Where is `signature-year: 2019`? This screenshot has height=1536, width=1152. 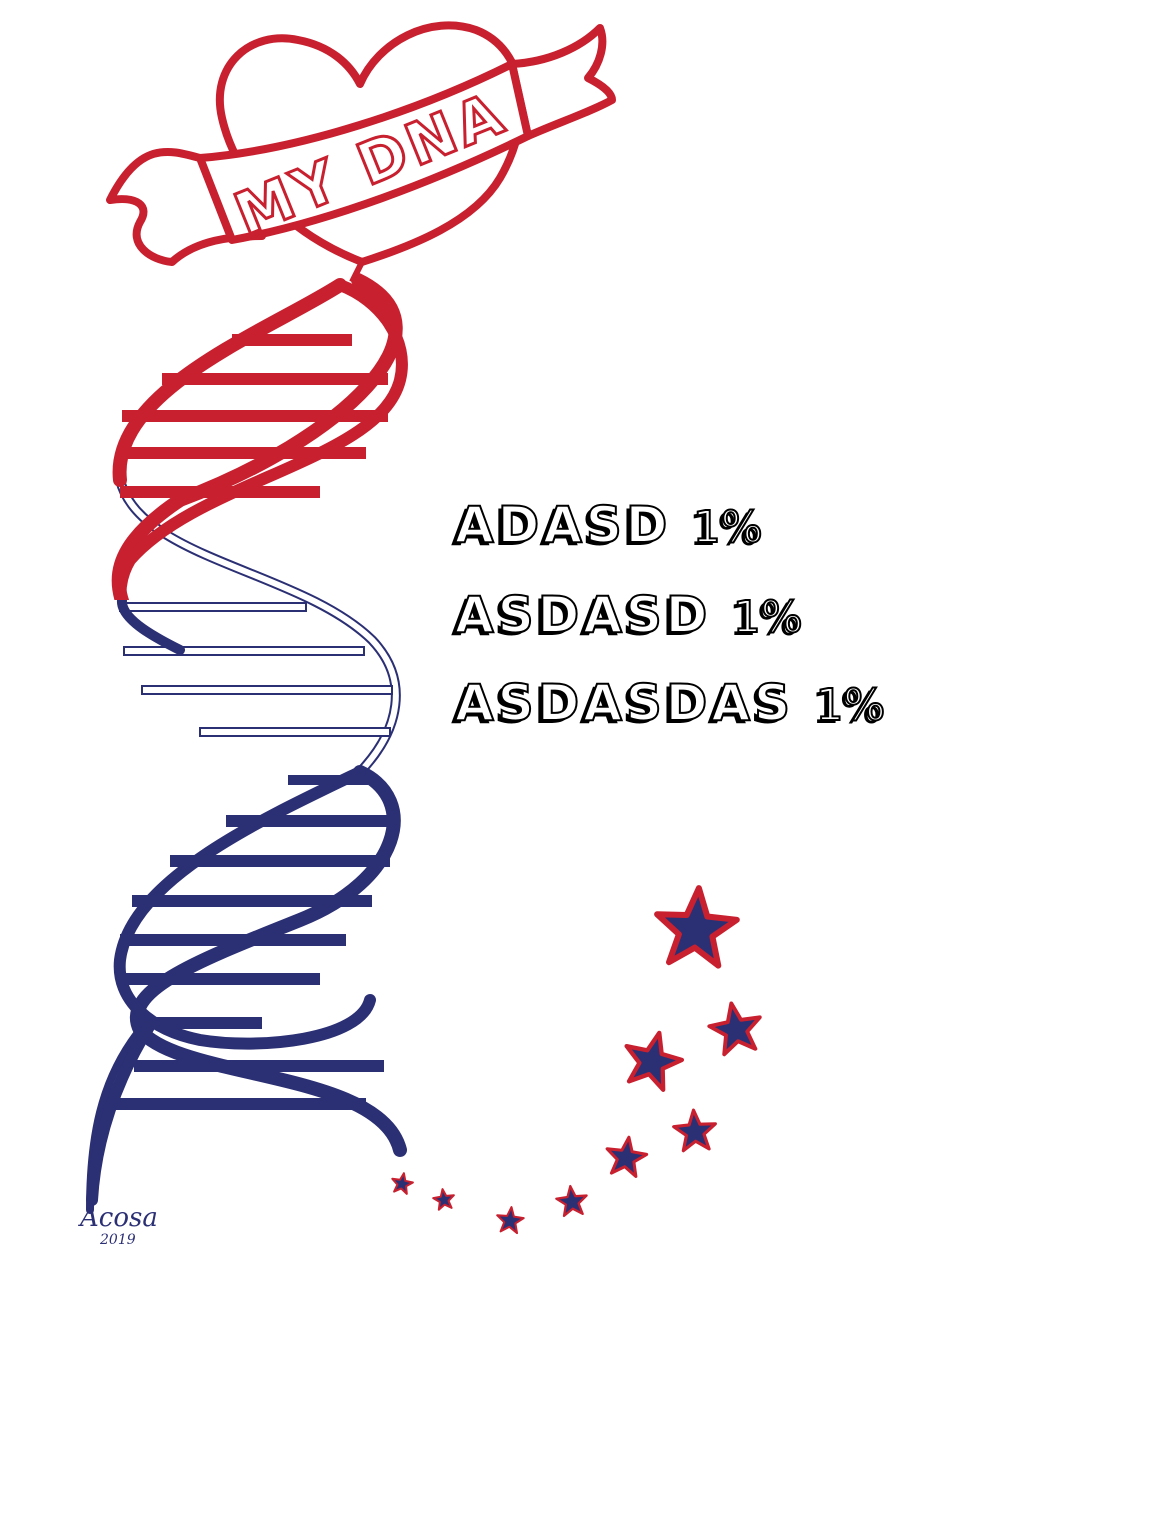 signature-year: 2019 is located at coordinates (117, 1240).